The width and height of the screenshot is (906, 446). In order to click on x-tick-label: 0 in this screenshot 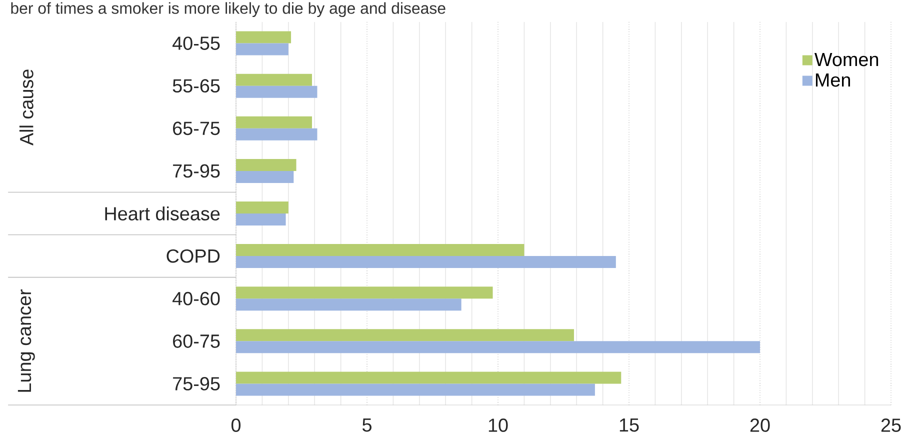, I will do `click(236, 425)`.